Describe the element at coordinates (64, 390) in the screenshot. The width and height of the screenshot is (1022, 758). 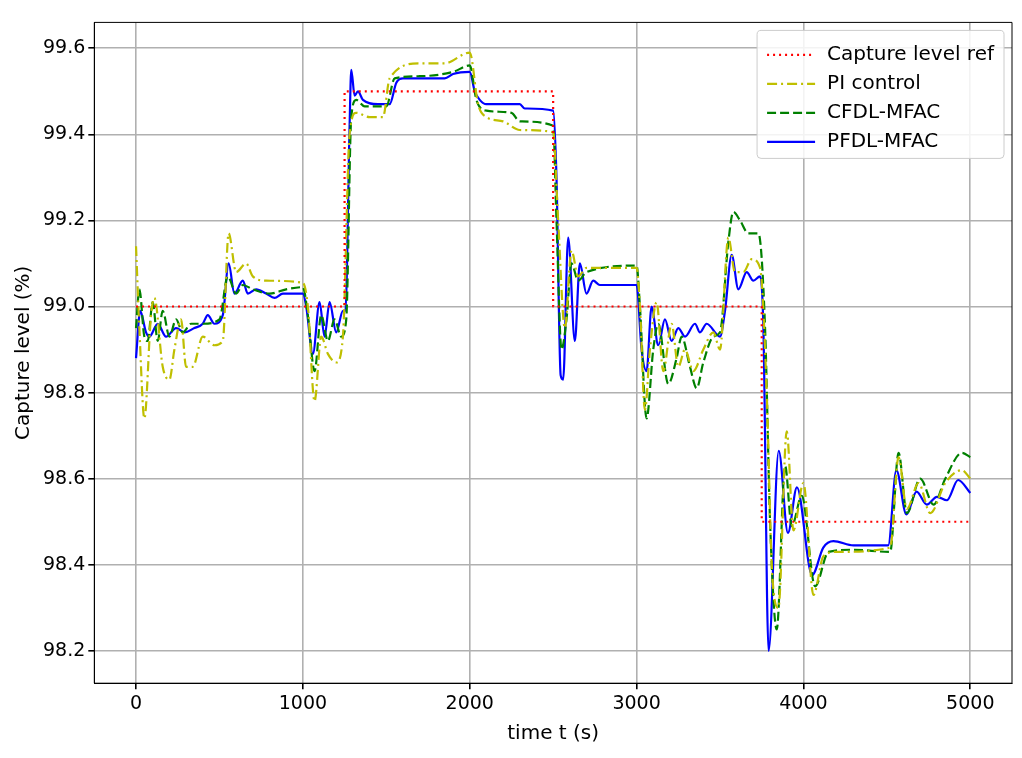
I see `y-tick-label: 98.8` at that location.